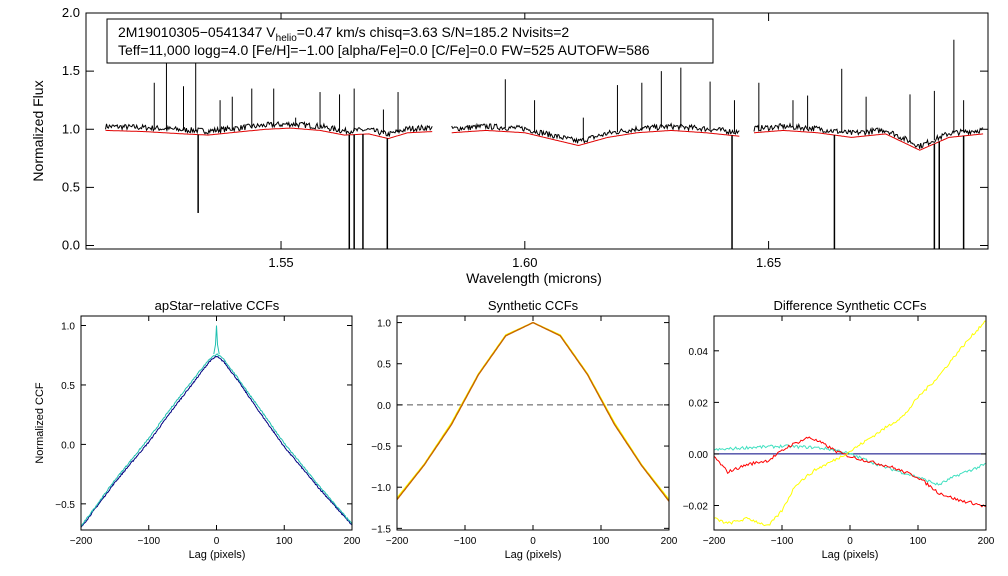 This screenshot has height=576, width=1008. I want to click on difference-ccf-plot-area, so click(850, 423).